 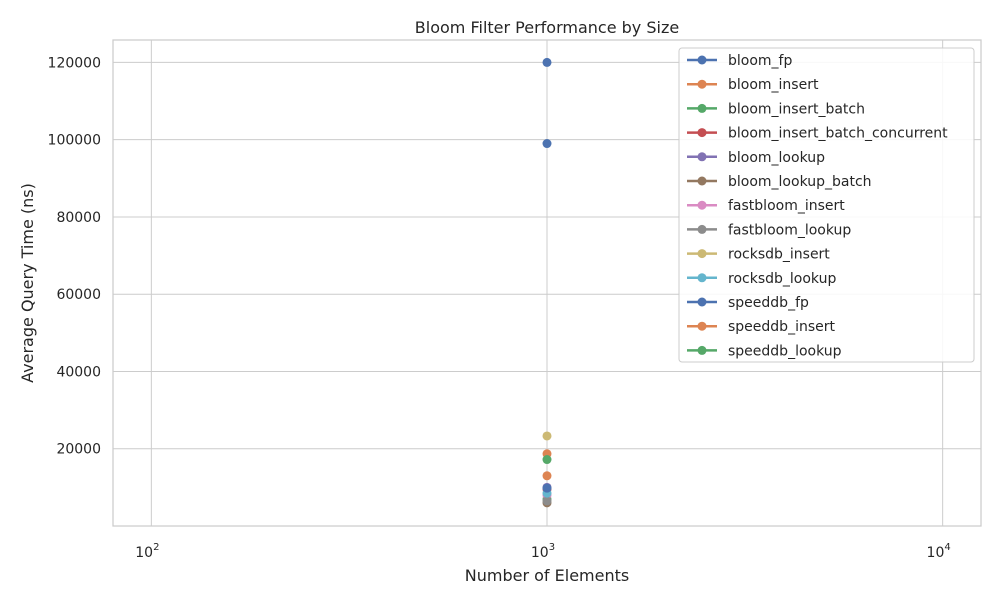 I want to click on legend-item: rocksdb_insert, so click(x=758, y=255).